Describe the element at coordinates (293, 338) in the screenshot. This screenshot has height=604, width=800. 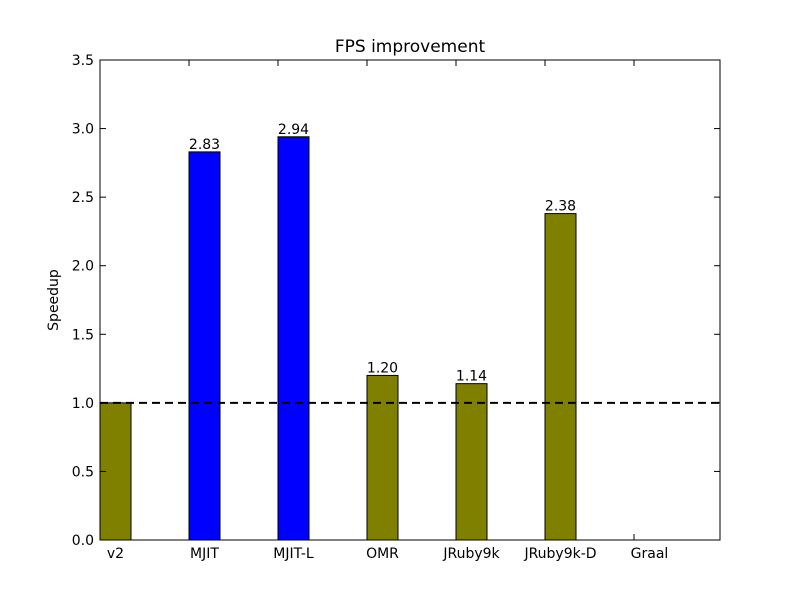
I see `bar-mjit-l` at that location.